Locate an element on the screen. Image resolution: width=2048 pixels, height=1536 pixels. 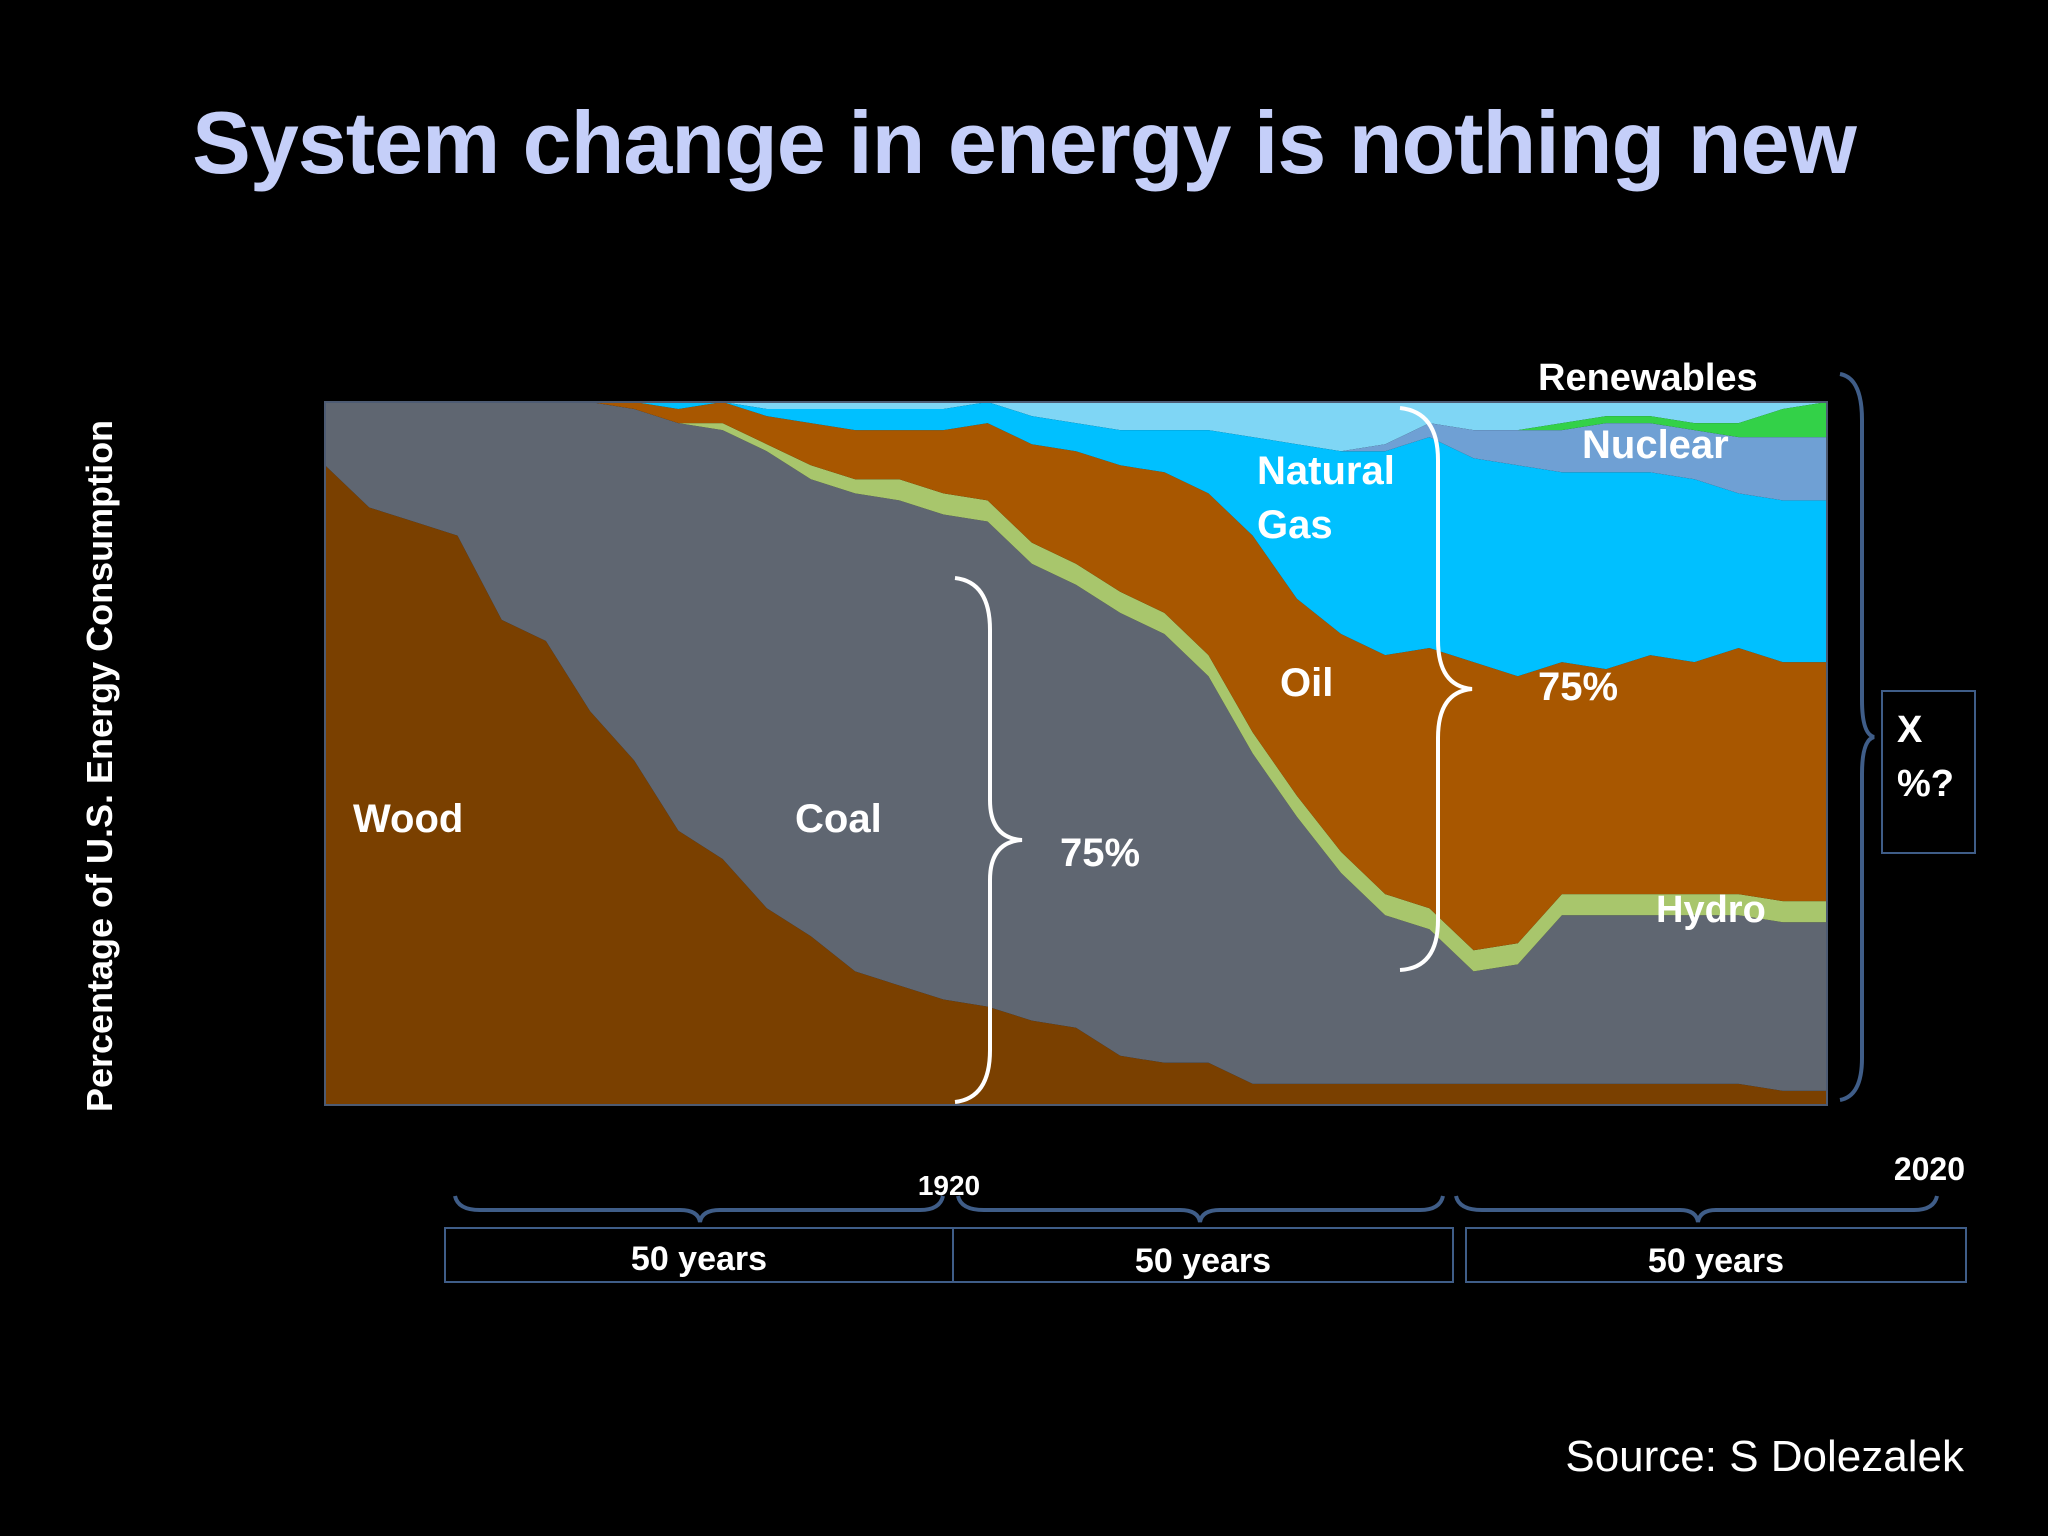
series-label-natural-gas-line2: Gas is located at coordinates (1295, 525).